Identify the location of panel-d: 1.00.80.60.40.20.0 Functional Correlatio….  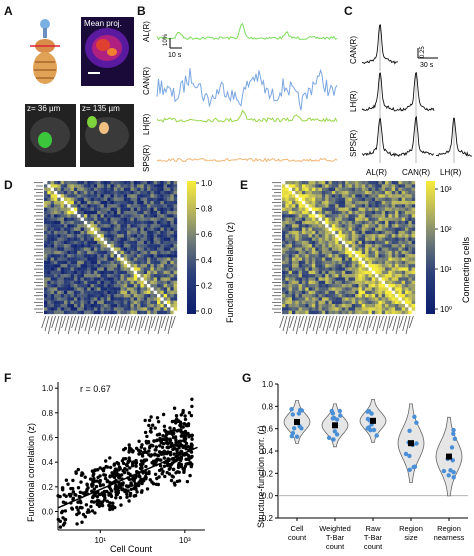
(134, 257).